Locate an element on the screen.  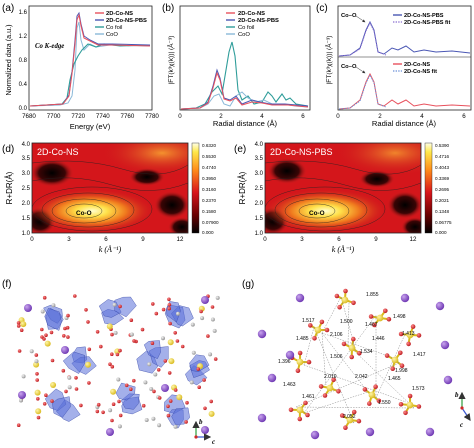
distance-label: 1.506 is located at coordinates (336, 357).